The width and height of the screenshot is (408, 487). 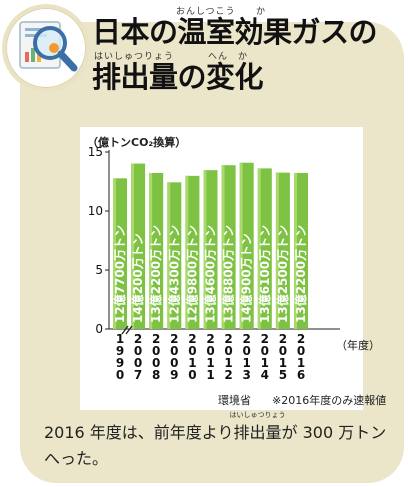 I want to click on caption: 2016 年度は、前年度より はいしゅつりょう 排出量が 300 万トン へった。, so click(x=219, y=441).